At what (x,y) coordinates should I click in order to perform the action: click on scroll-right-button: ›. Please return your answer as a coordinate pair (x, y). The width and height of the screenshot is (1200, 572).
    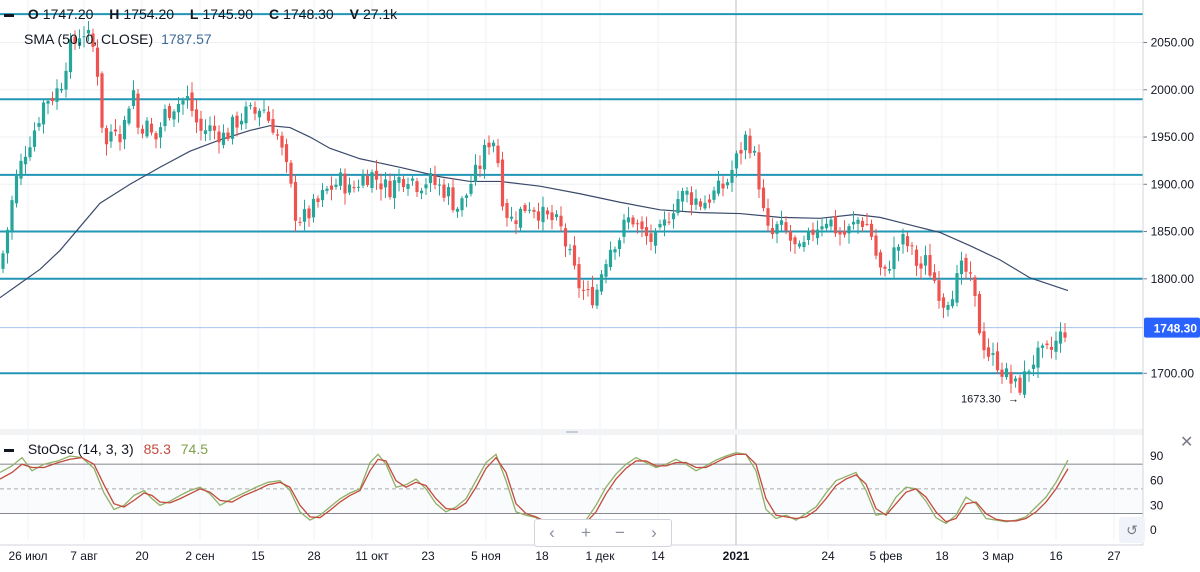
    Looking at the image, I should click on (654, 532).